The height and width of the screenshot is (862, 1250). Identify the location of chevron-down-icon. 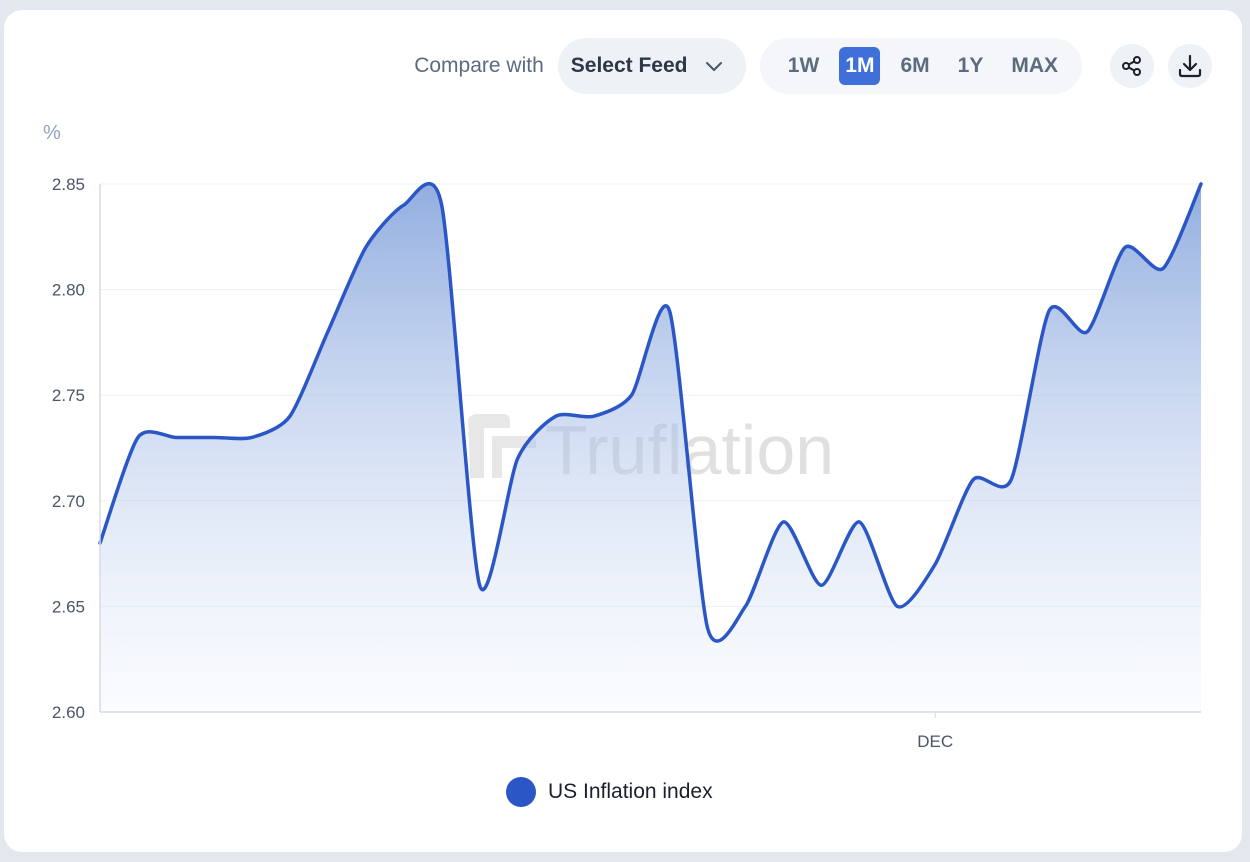
(713, 66).